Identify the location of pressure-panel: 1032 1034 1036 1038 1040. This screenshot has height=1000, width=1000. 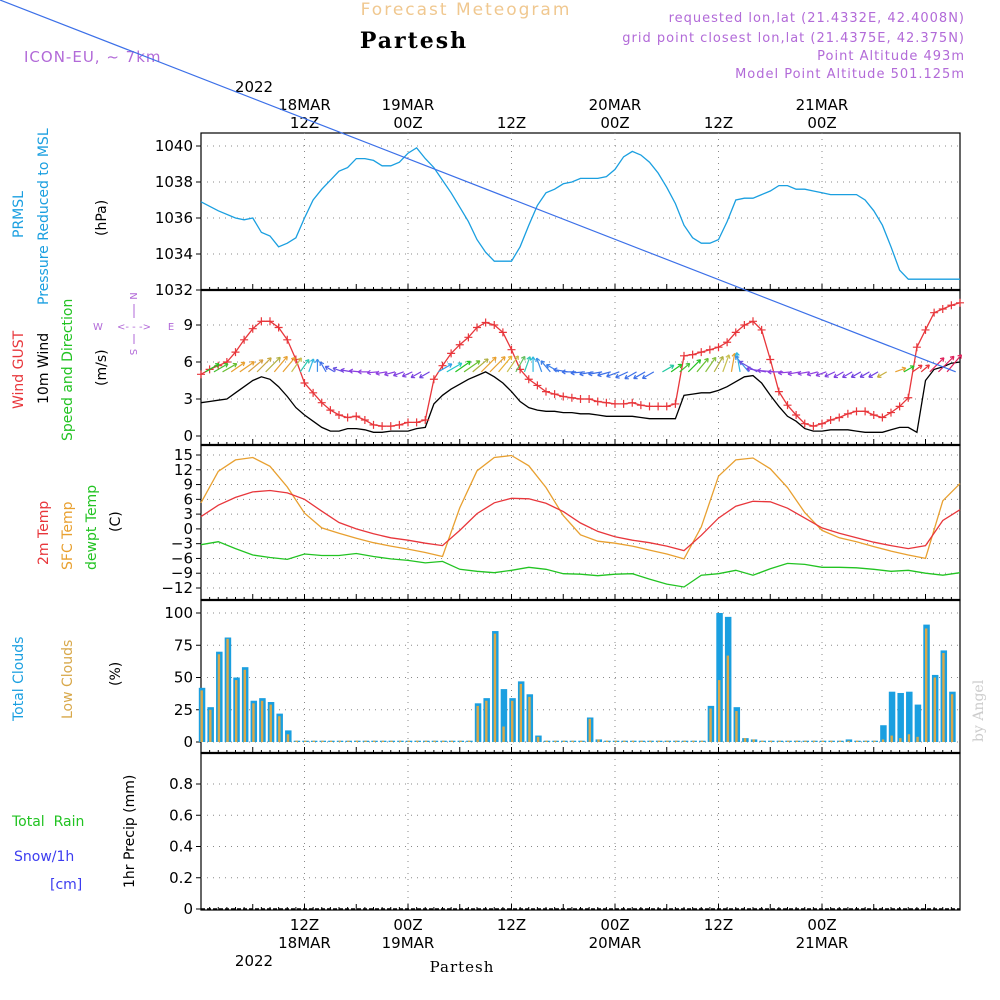
(558, 215).